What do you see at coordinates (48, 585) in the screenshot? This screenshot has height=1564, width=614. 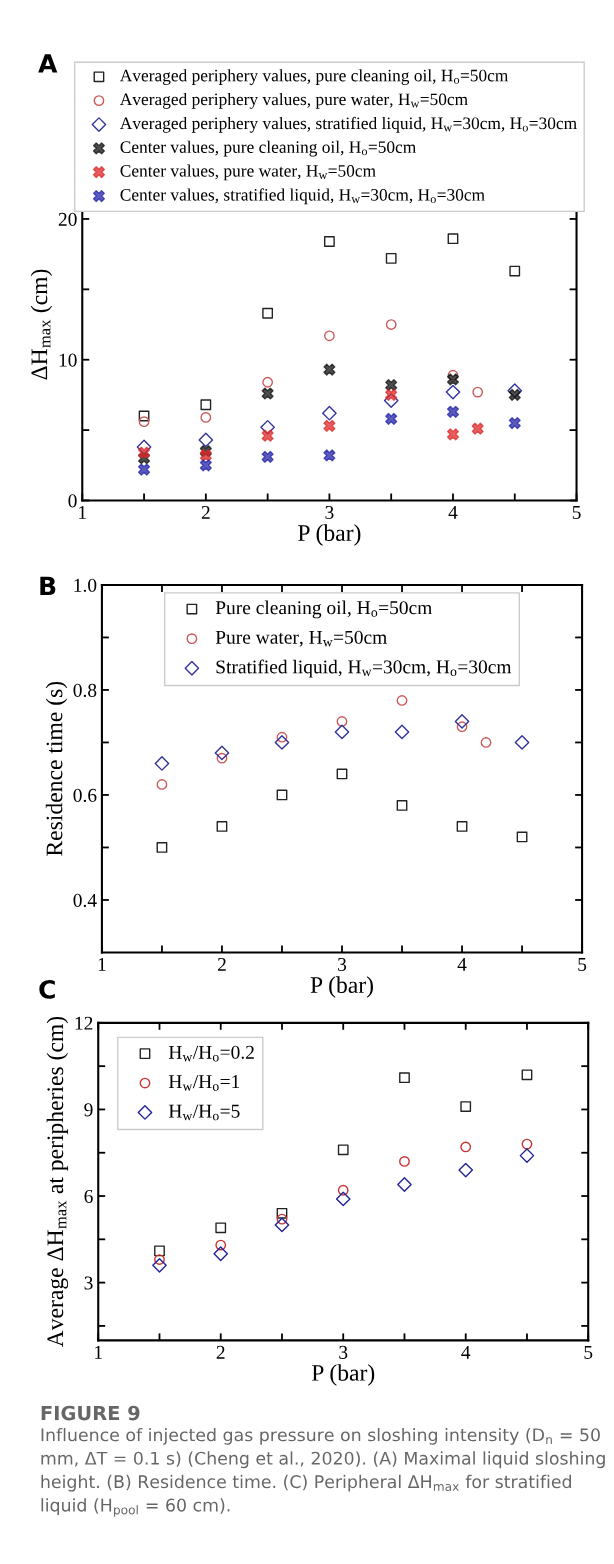 I see `chart-title: B` at bounding box center [48, 585].